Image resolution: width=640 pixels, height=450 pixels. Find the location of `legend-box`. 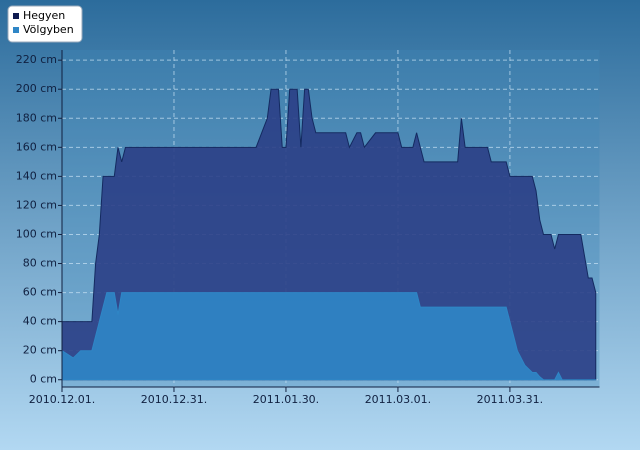

legend-box is located at coordinates (45, 24).